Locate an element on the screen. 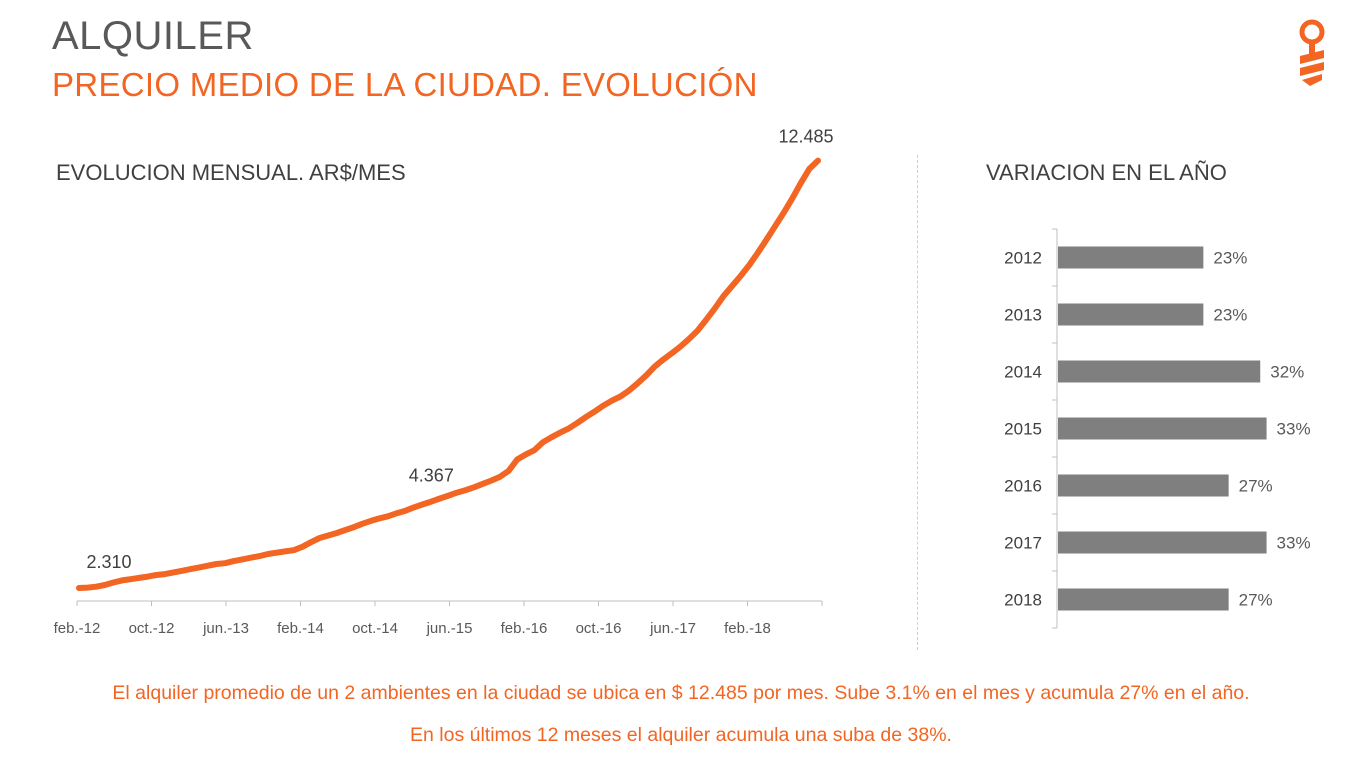 Image resolution: width=1362 pixels, height=767 pixels. x-tick-label: oct.-14 is located at coordinates (375, 628).